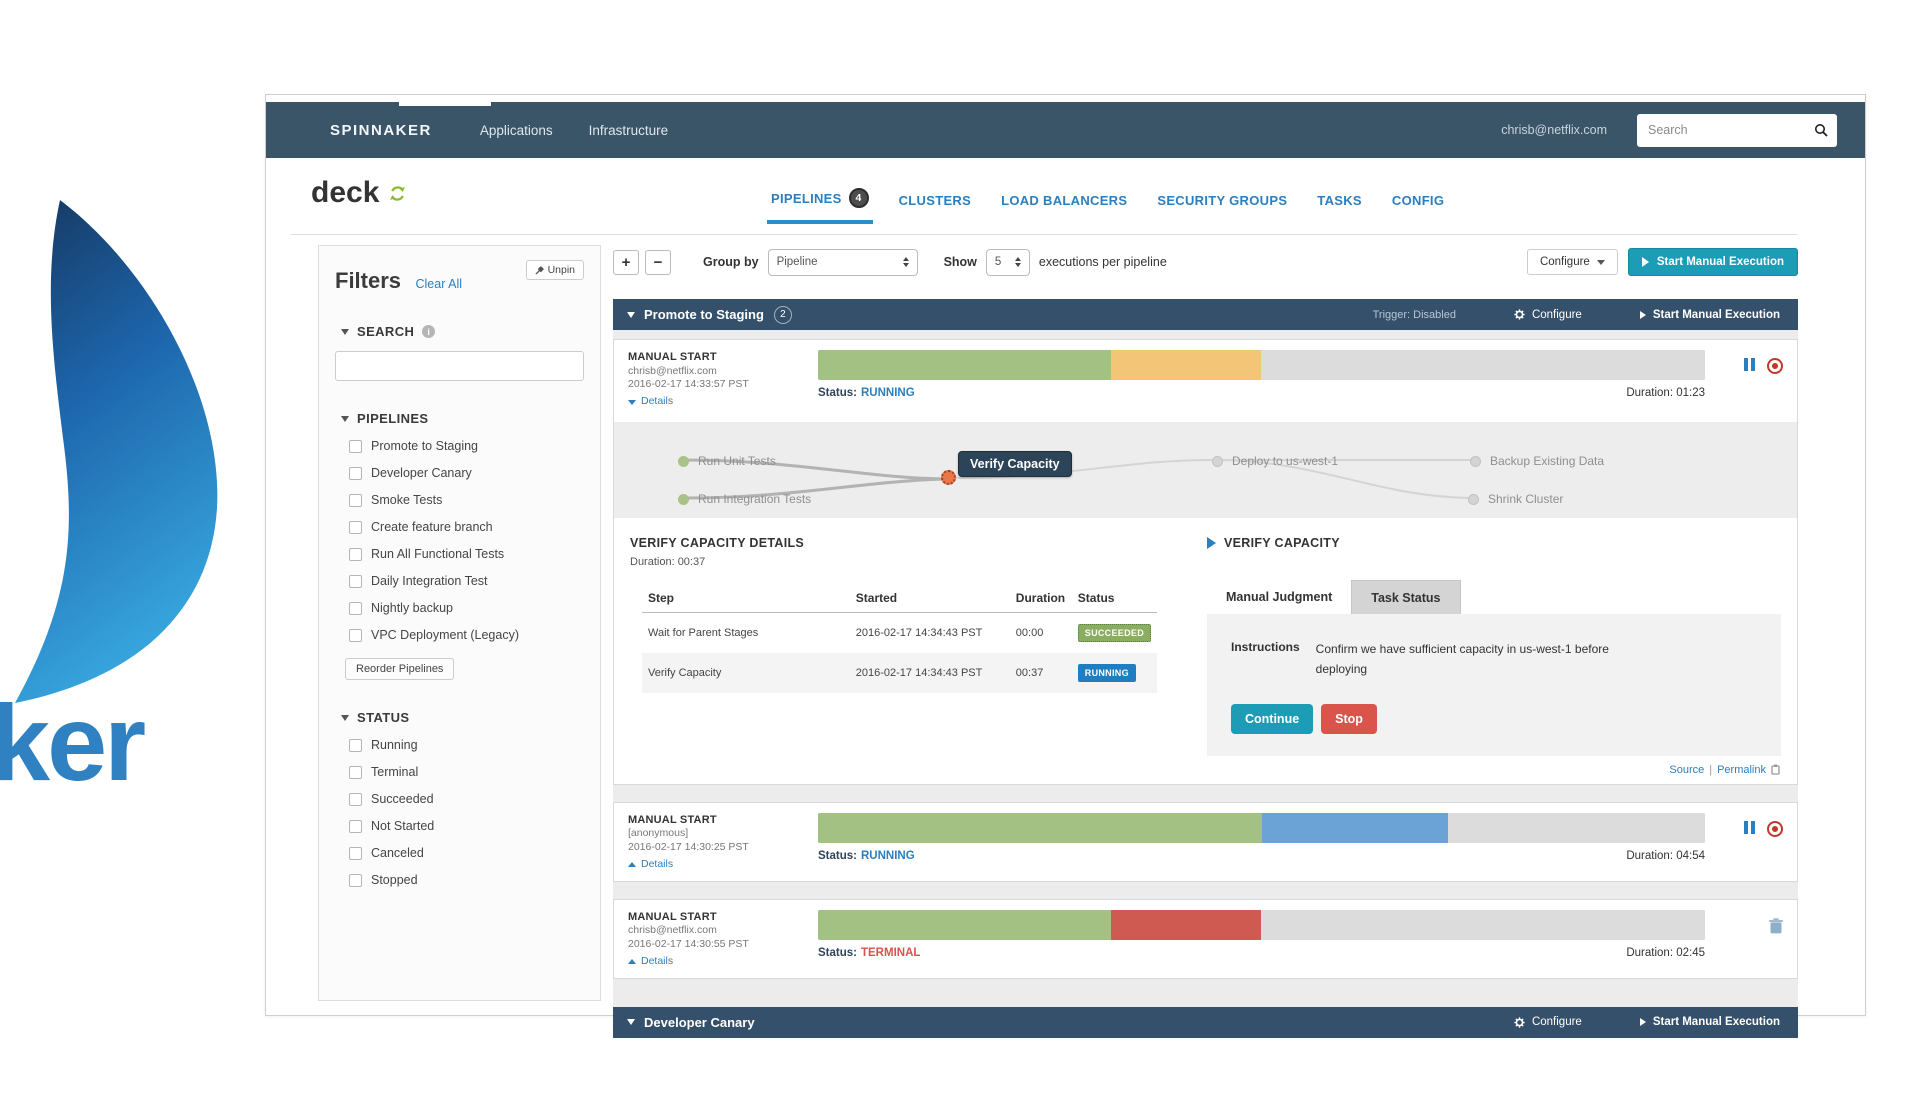 The image size is (1920, 1110). What do you see at coordinates (462, 331) in the screenshot?
I see `search-section-header: SEARCH i` at bounding box center [462, 331].